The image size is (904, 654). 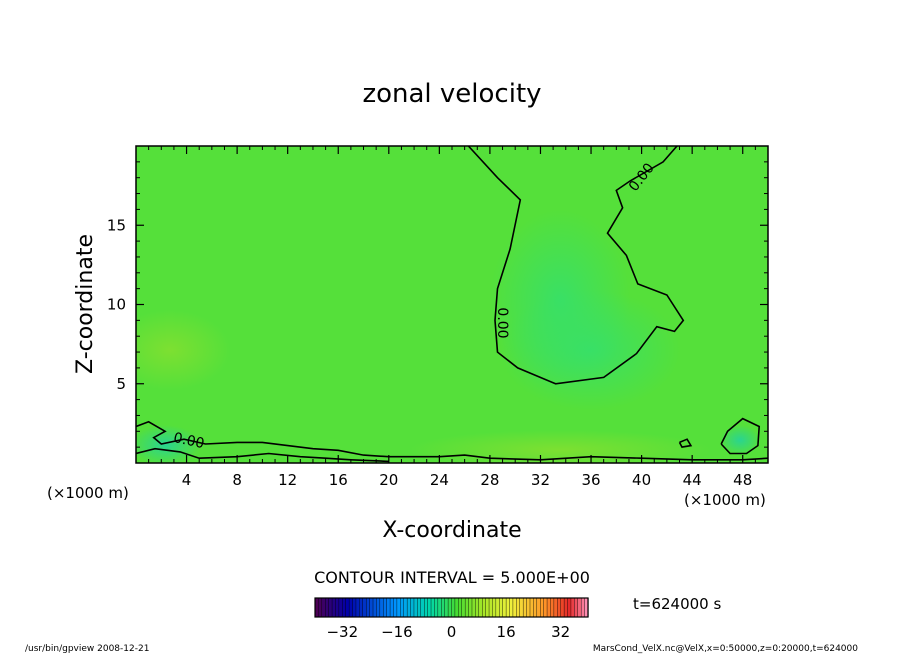 What do you see at coordinates (506, 632) in the screenshot?
I see `colorbar-tick-label: 16` at bounding box center [506, 632].